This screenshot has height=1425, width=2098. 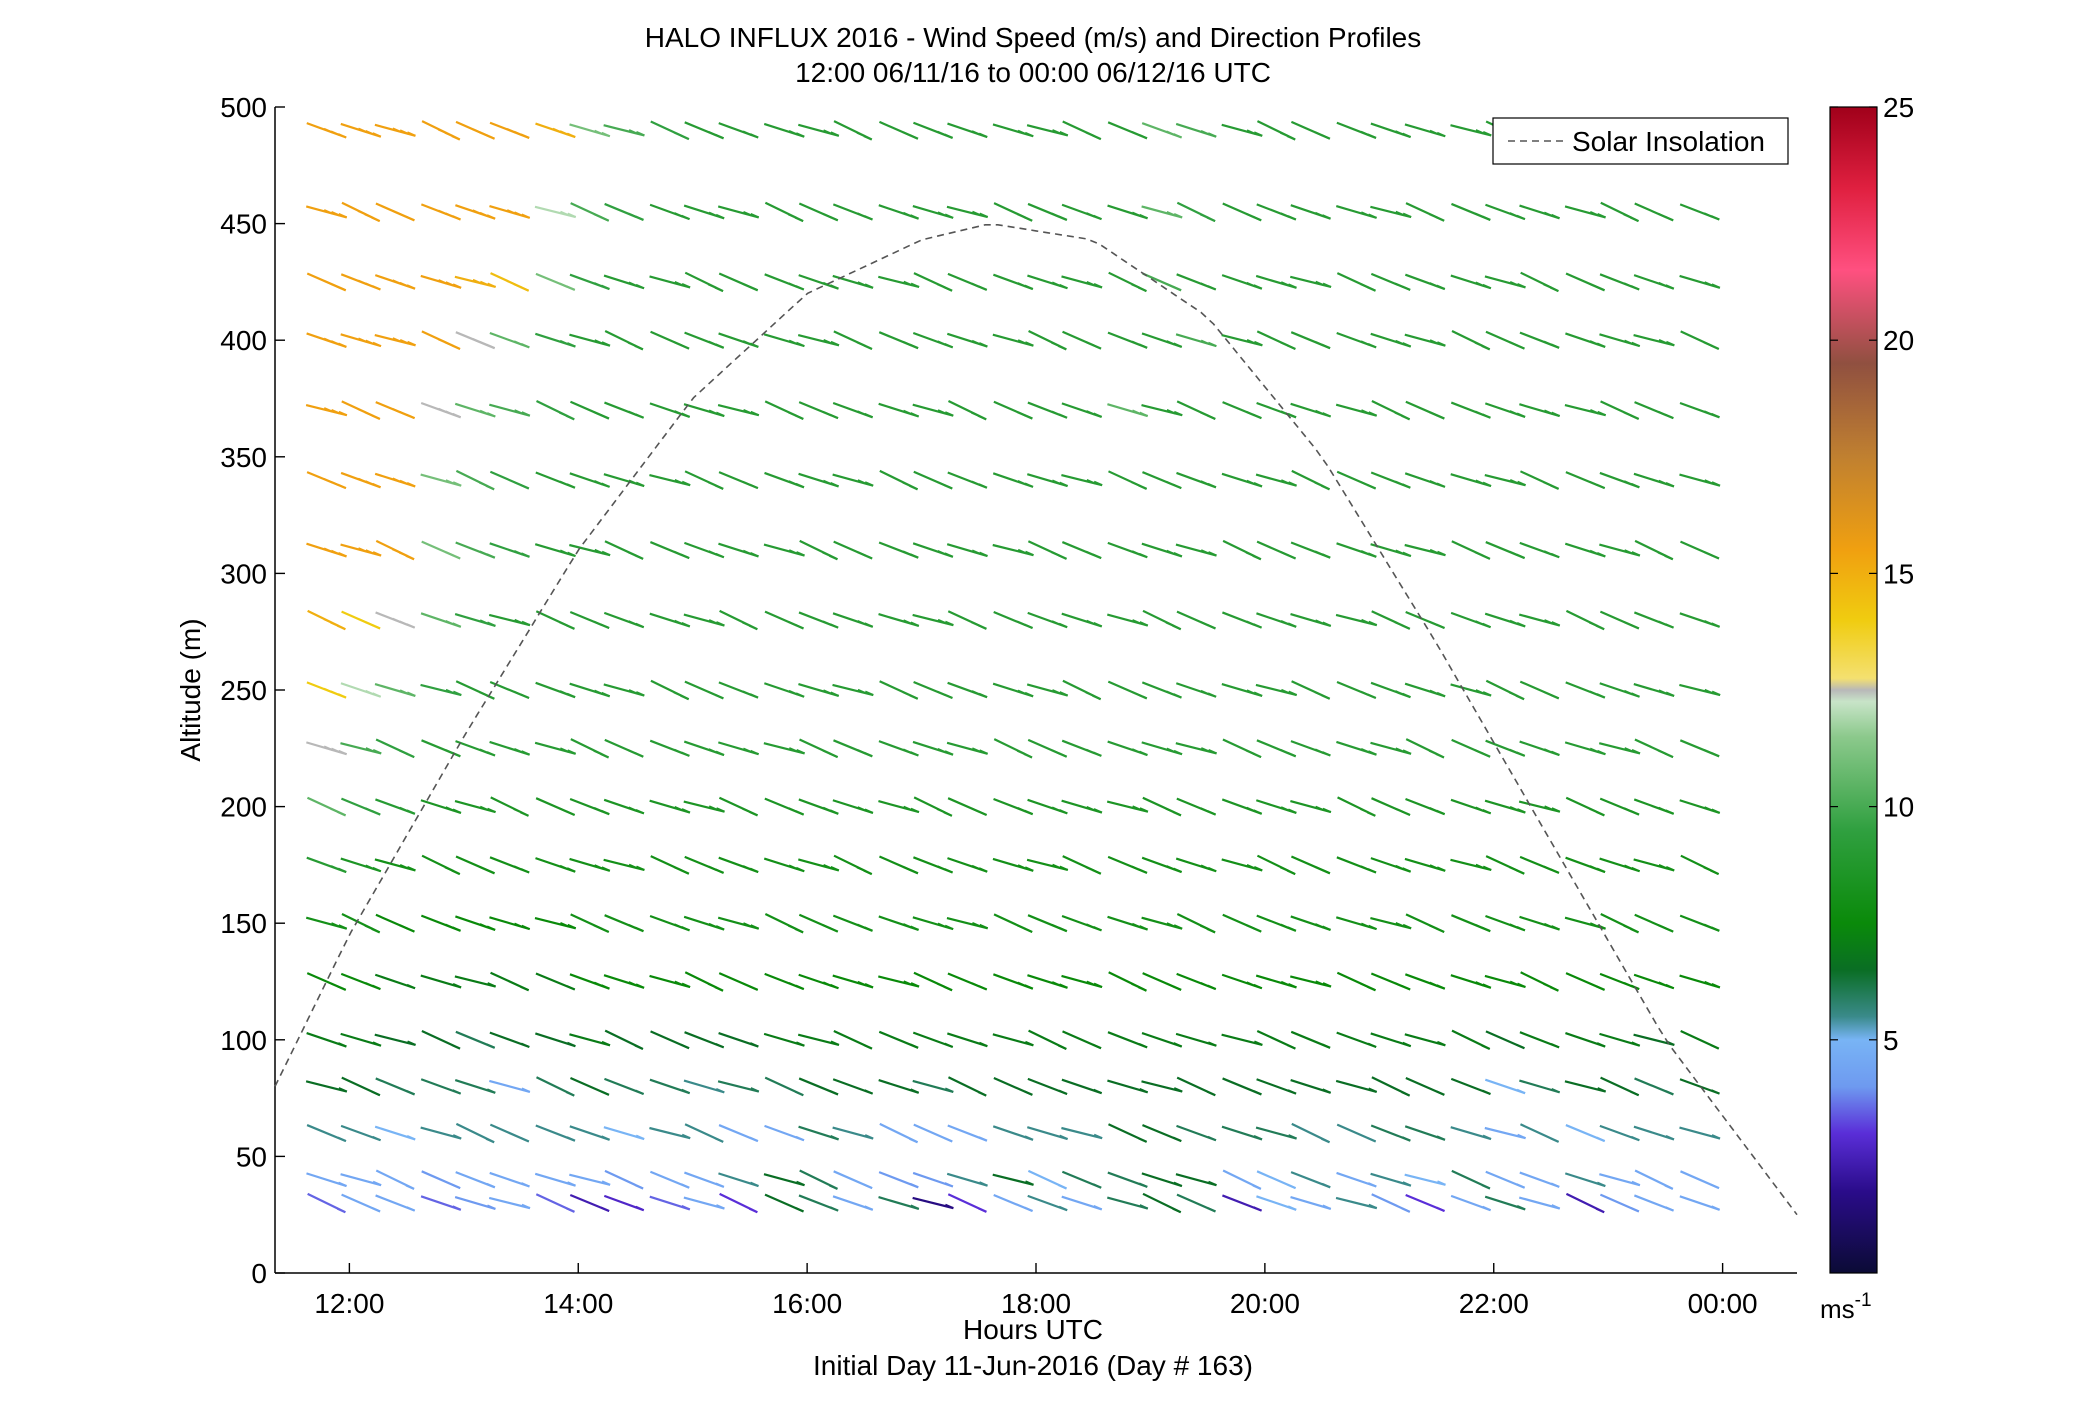 I want to click on y-tick-label: 400, so click(x=243, y=340).